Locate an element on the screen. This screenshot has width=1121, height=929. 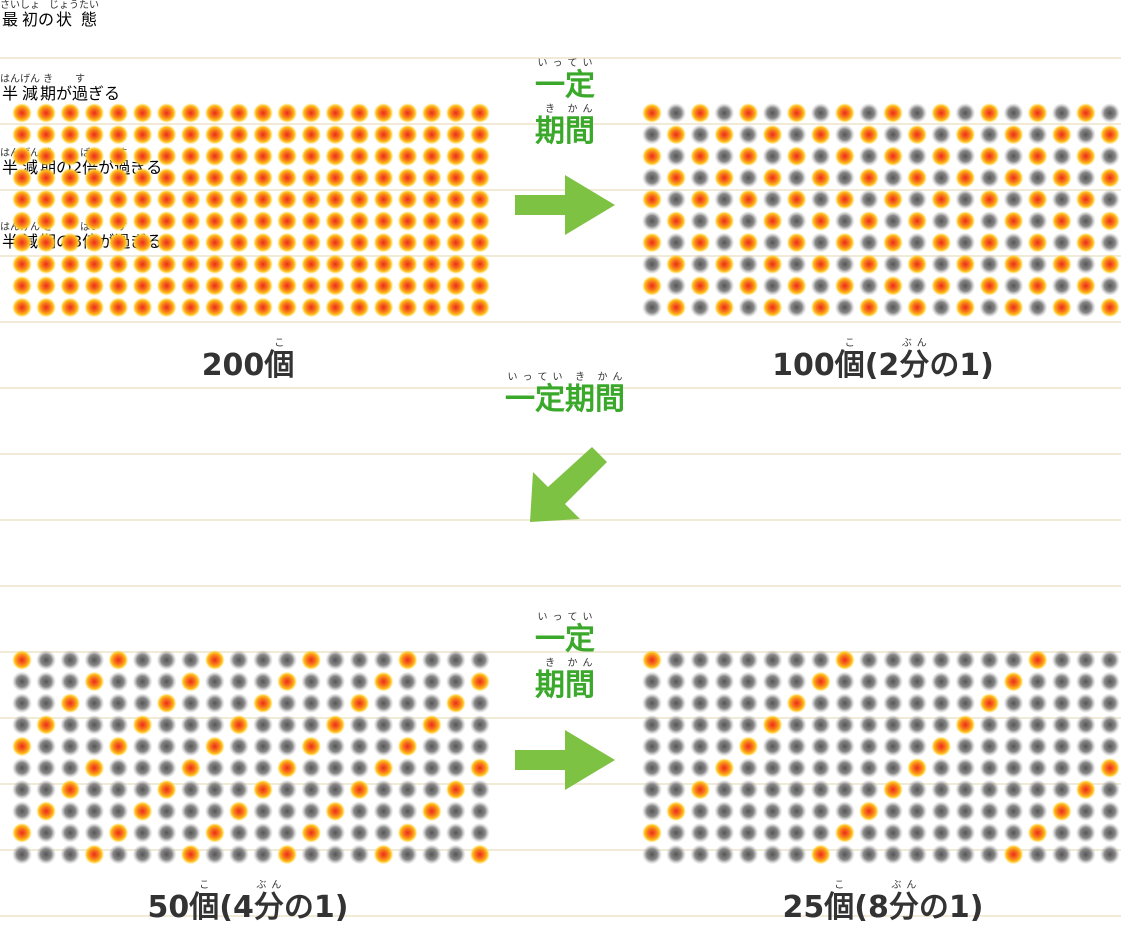
base-text: 定 is located at coordinates (580, 639).